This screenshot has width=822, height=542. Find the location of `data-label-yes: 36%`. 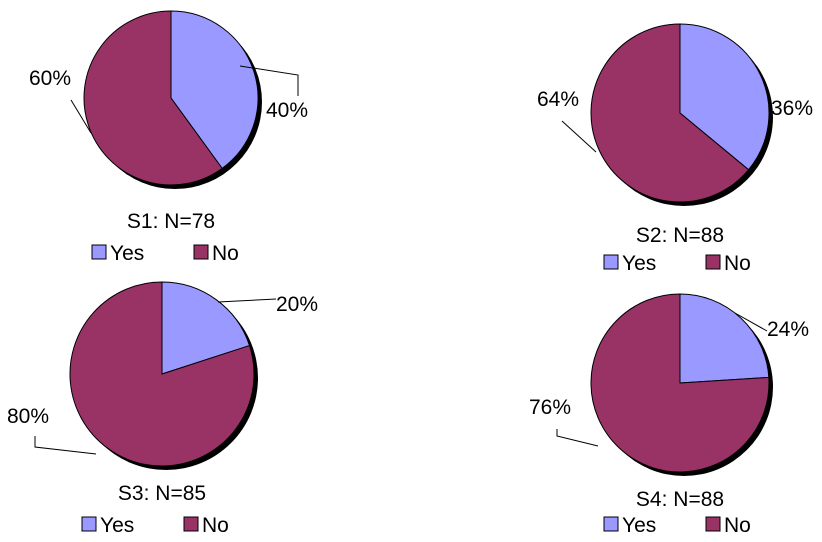

data-label-yes: 36% is located at coordinates (792, 108).